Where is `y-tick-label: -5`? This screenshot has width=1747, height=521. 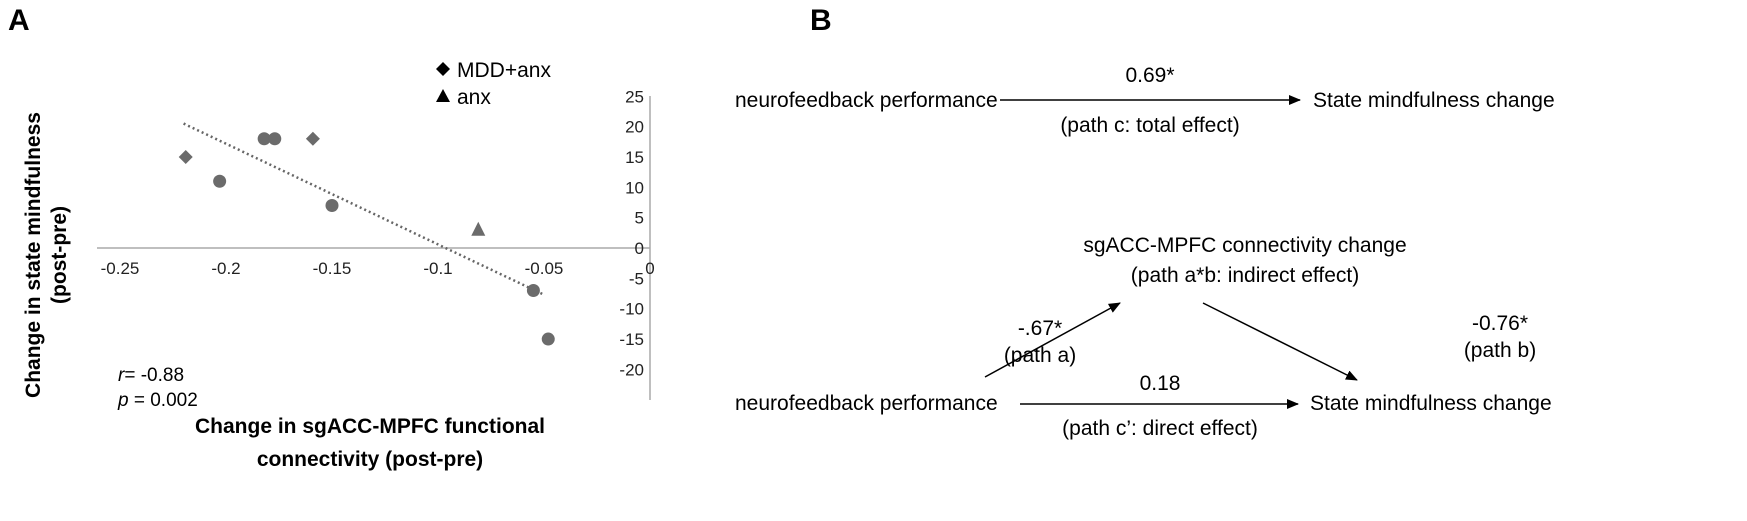 y-tick-label: -5 is located at coordinates (636, 278).